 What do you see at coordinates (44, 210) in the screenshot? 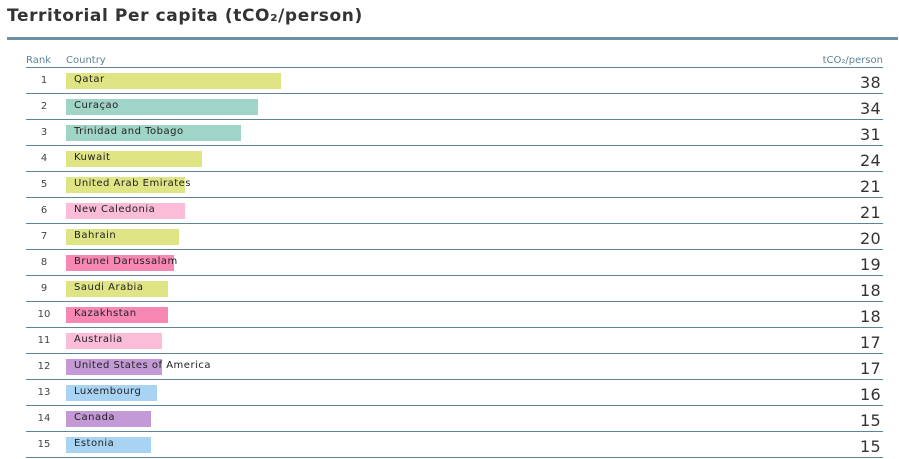
I see `rank-cell: 6` at bounding box center [44, 210].